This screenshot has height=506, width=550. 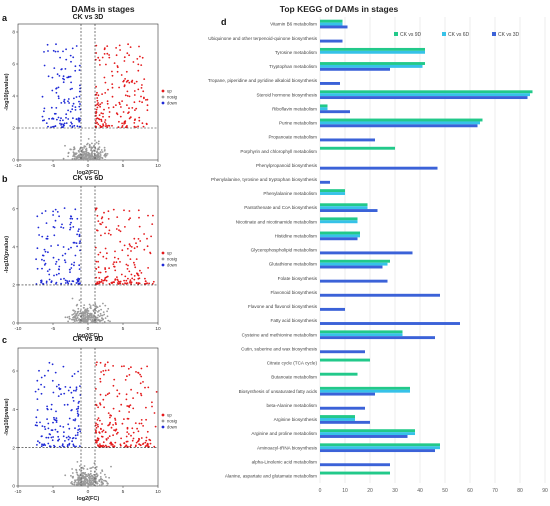 What do you see at coordinates (13, 410) in the screenshot?
I see `y-tick-label: 4` at bounding box center [13, 410].